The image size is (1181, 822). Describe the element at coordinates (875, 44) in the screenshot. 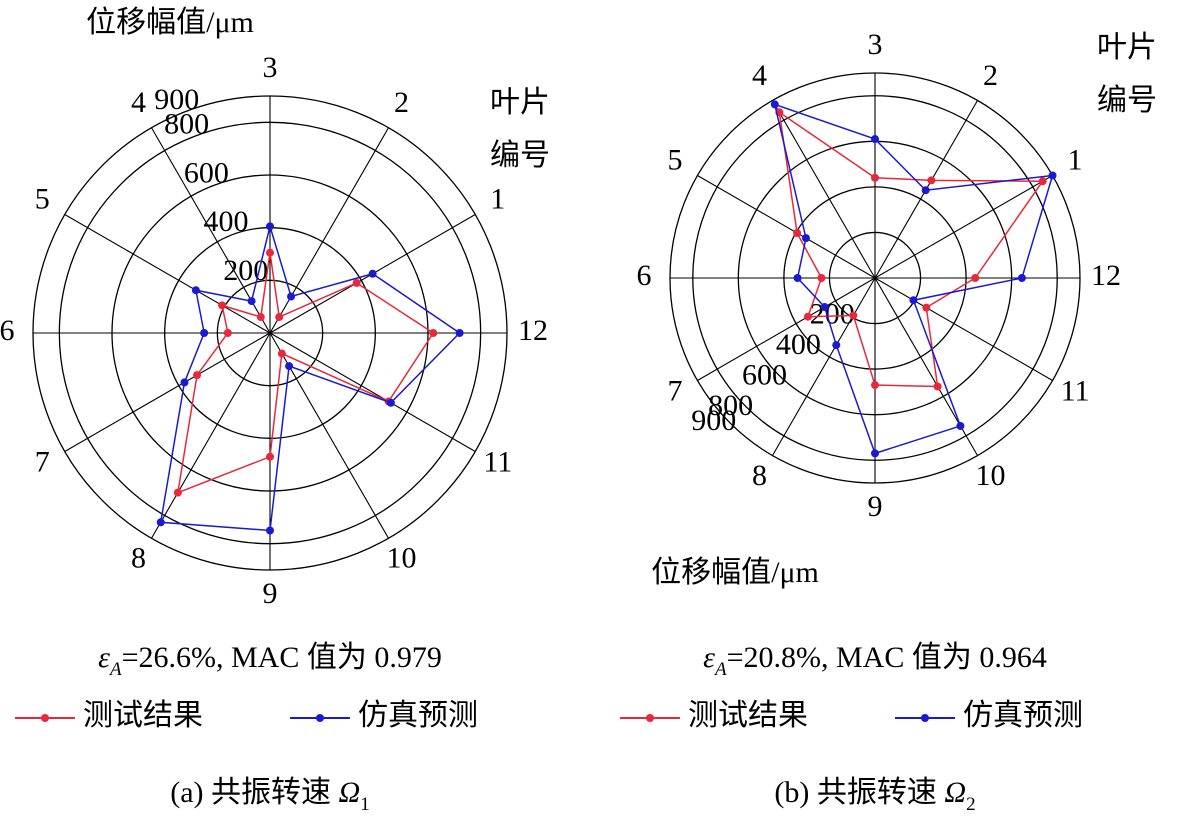

I see `category-label: 3` at that location.